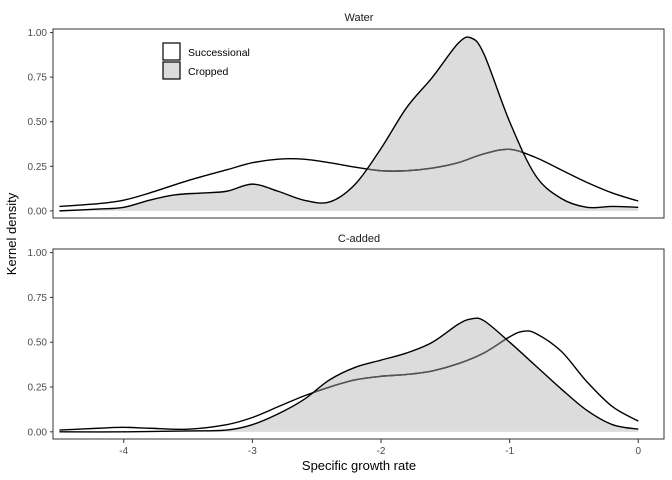  Describe the element at coordinates (359, 465) in the screenshot. I see `x-axis-title: Specific growth rate` at that location.